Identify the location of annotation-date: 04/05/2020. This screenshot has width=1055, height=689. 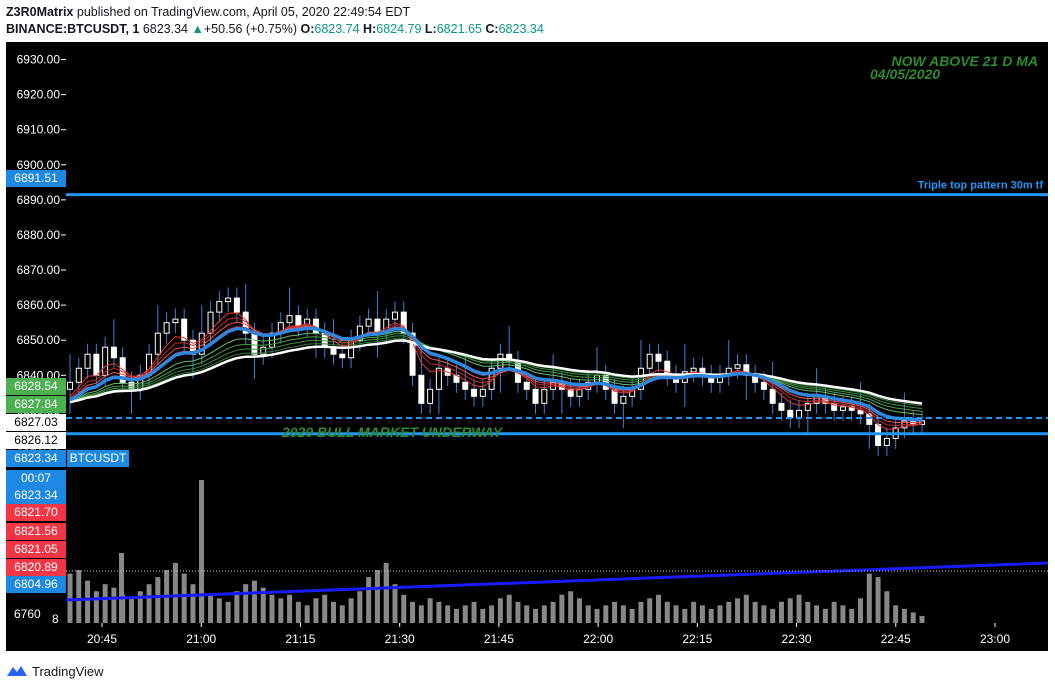
(905, 74).